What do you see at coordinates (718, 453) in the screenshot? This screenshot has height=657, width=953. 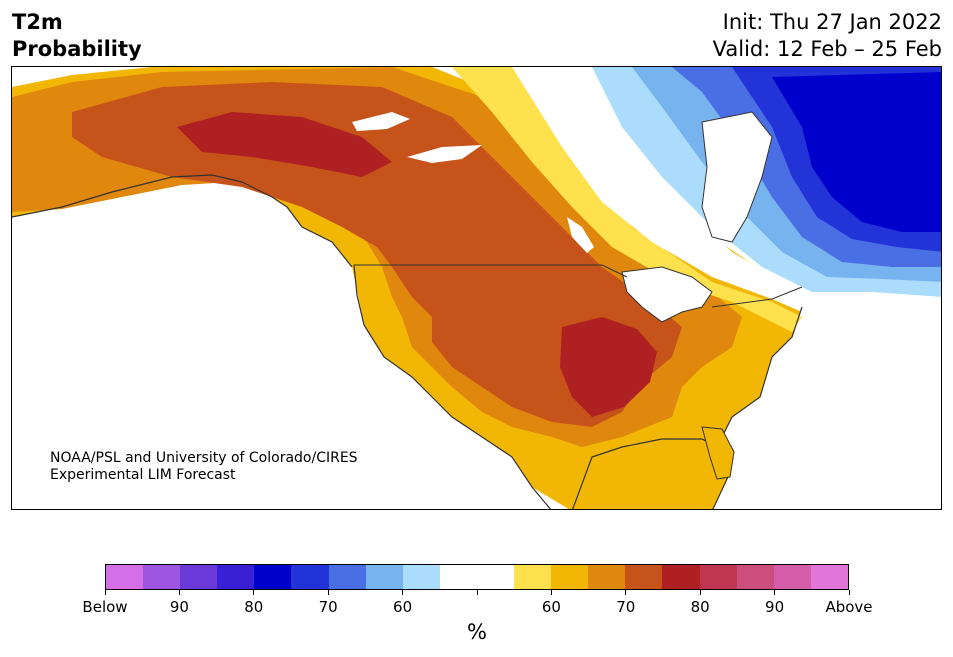 I see `florida` at bounding box center [718, 453].